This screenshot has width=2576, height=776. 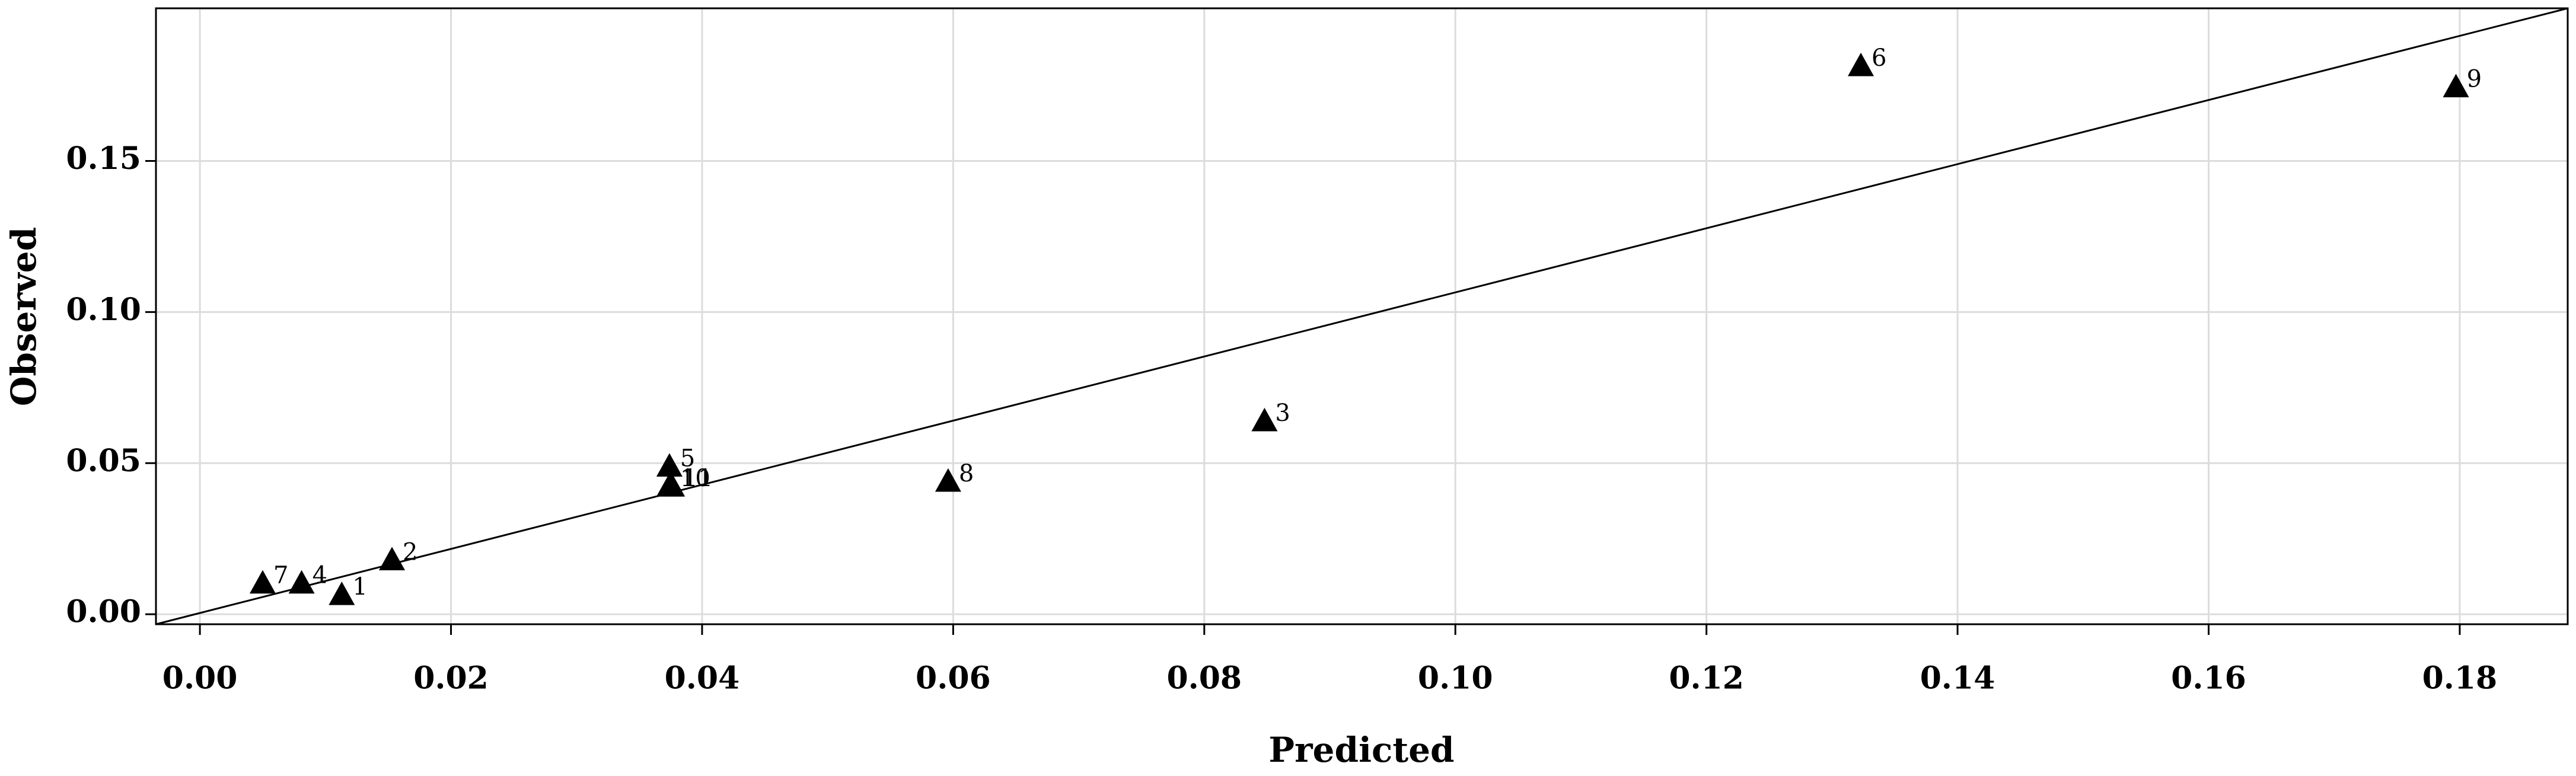 I want to click on x-tick-label: 0.12, so click(x=1706, y=679).